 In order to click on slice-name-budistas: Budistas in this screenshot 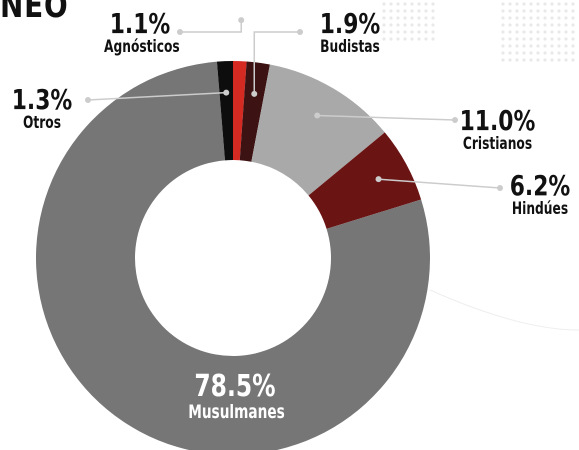, I will do `click(350, 47)`.